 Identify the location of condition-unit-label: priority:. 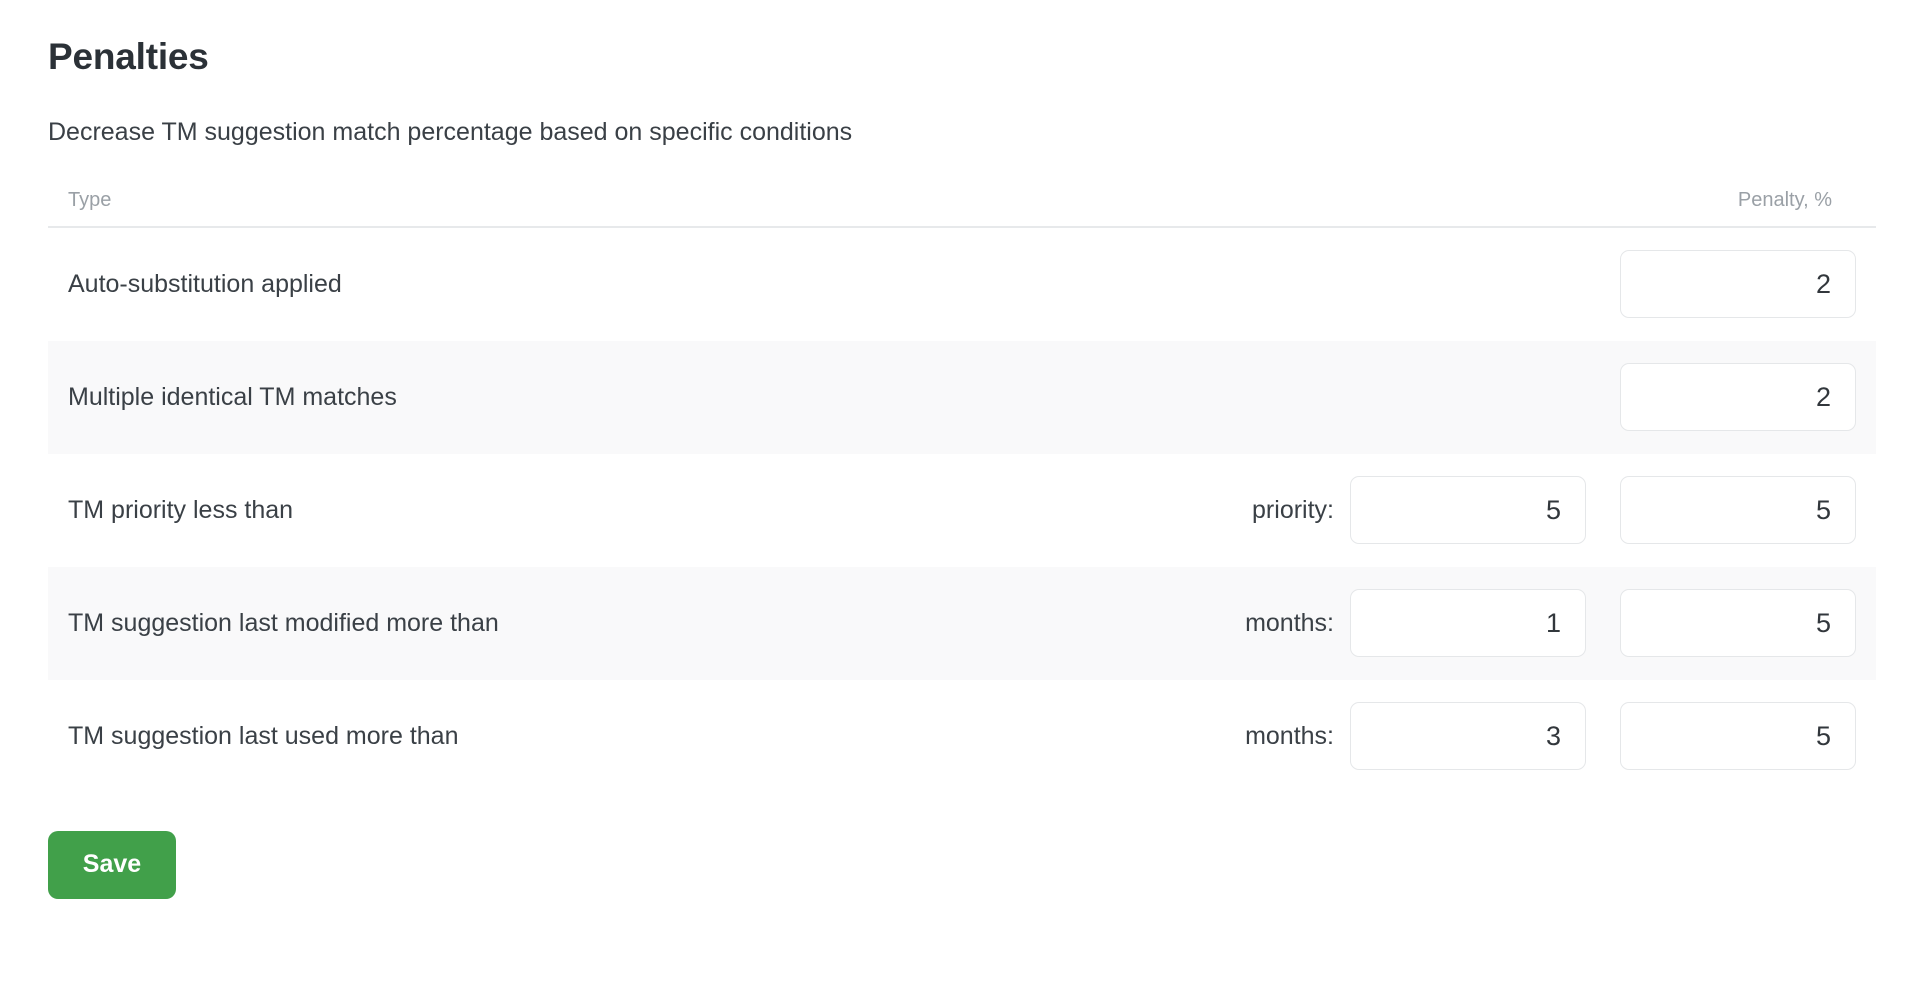
(1293, 509).